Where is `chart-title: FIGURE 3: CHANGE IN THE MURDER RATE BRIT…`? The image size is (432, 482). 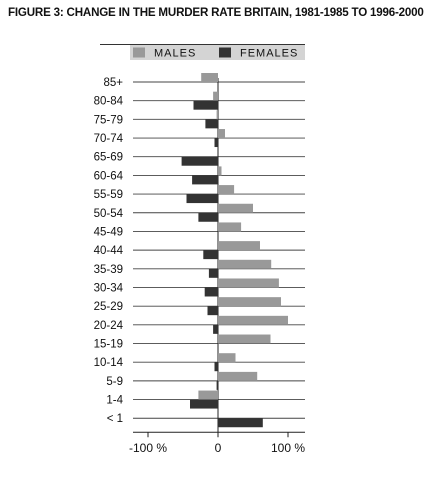 chart-title: FIGURE 3: CHANGE IN THE MURDER RATE BRIT… is located at coordinates (216, 12).